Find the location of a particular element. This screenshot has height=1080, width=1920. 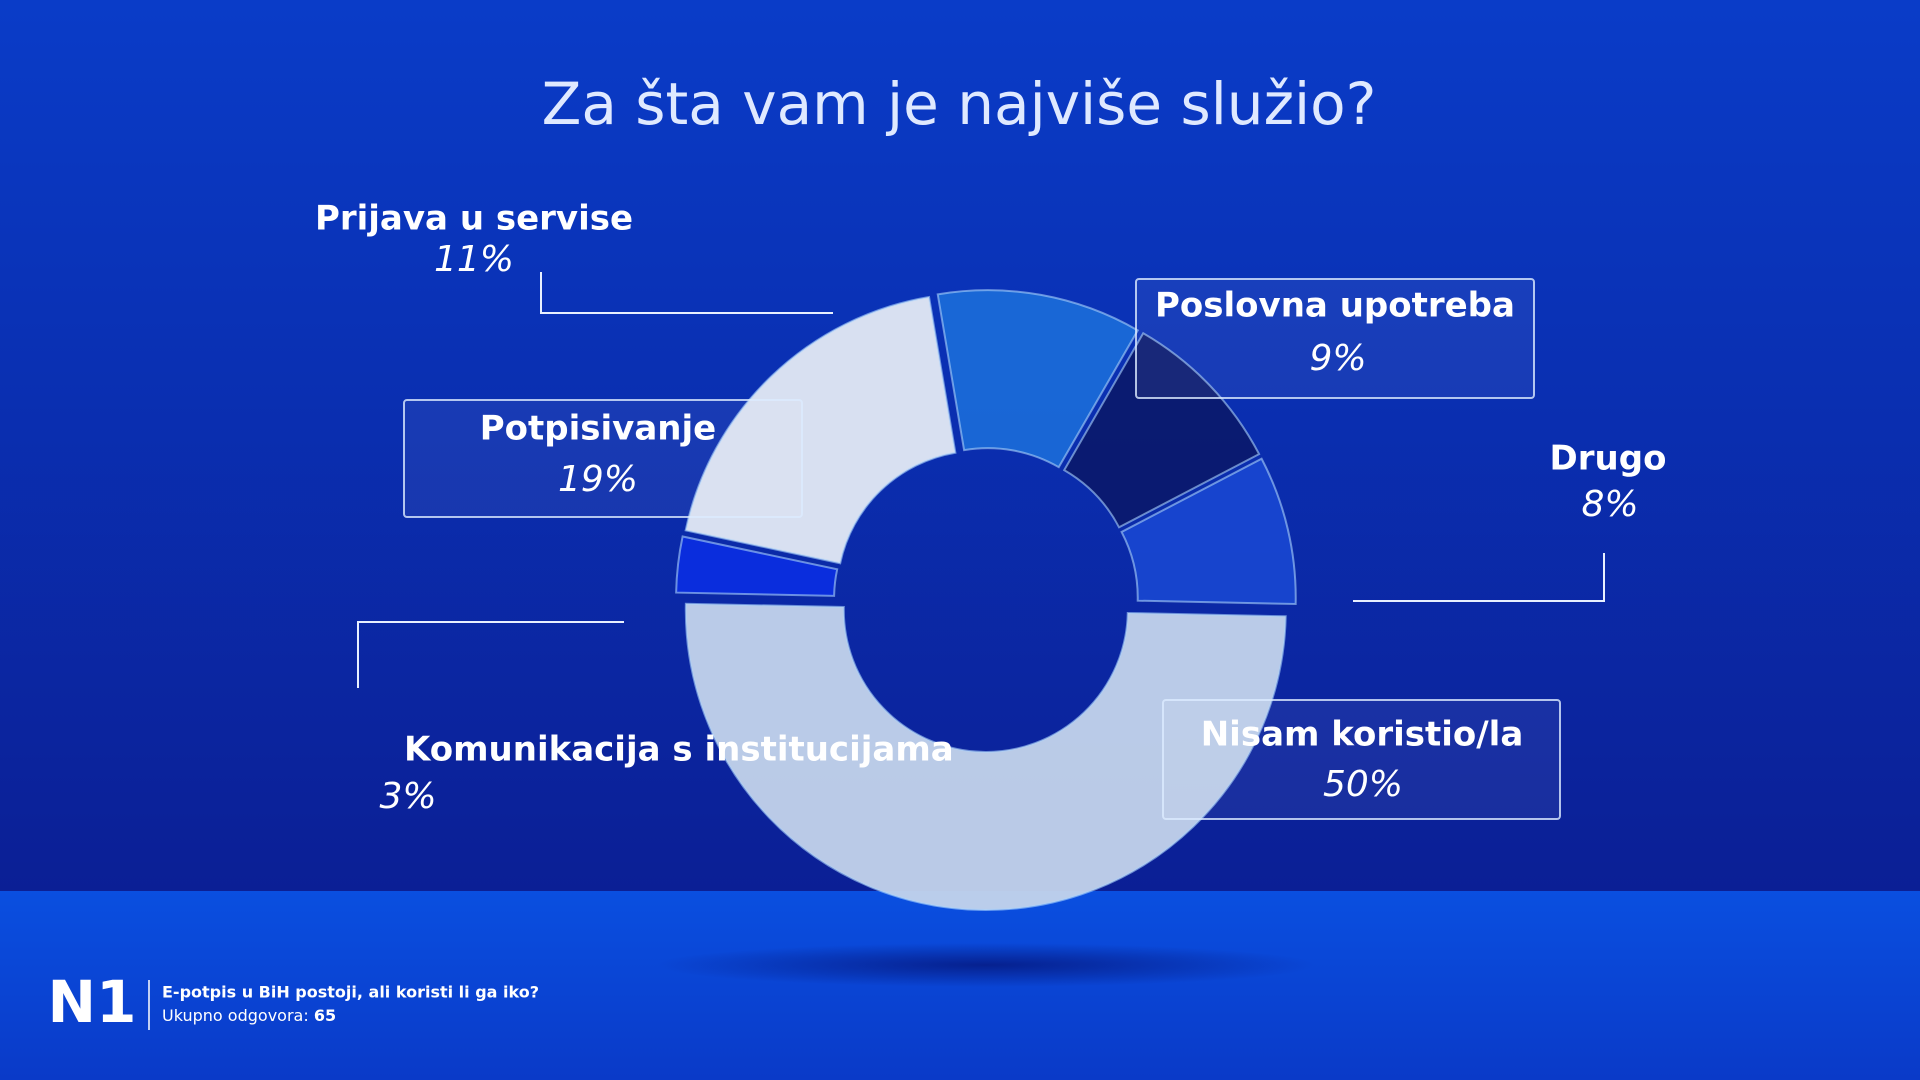

slice-value: 50% is located at coordinates (1363, 784).